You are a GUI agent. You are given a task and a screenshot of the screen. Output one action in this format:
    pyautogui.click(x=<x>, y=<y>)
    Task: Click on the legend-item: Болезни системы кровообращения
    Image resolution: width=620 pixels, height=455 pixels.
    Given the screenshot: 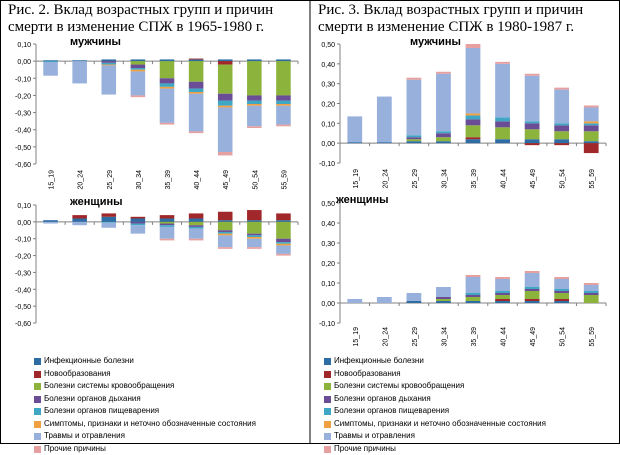 What is the action you would take?
    pyautogui.click(x=469, y=386)
    